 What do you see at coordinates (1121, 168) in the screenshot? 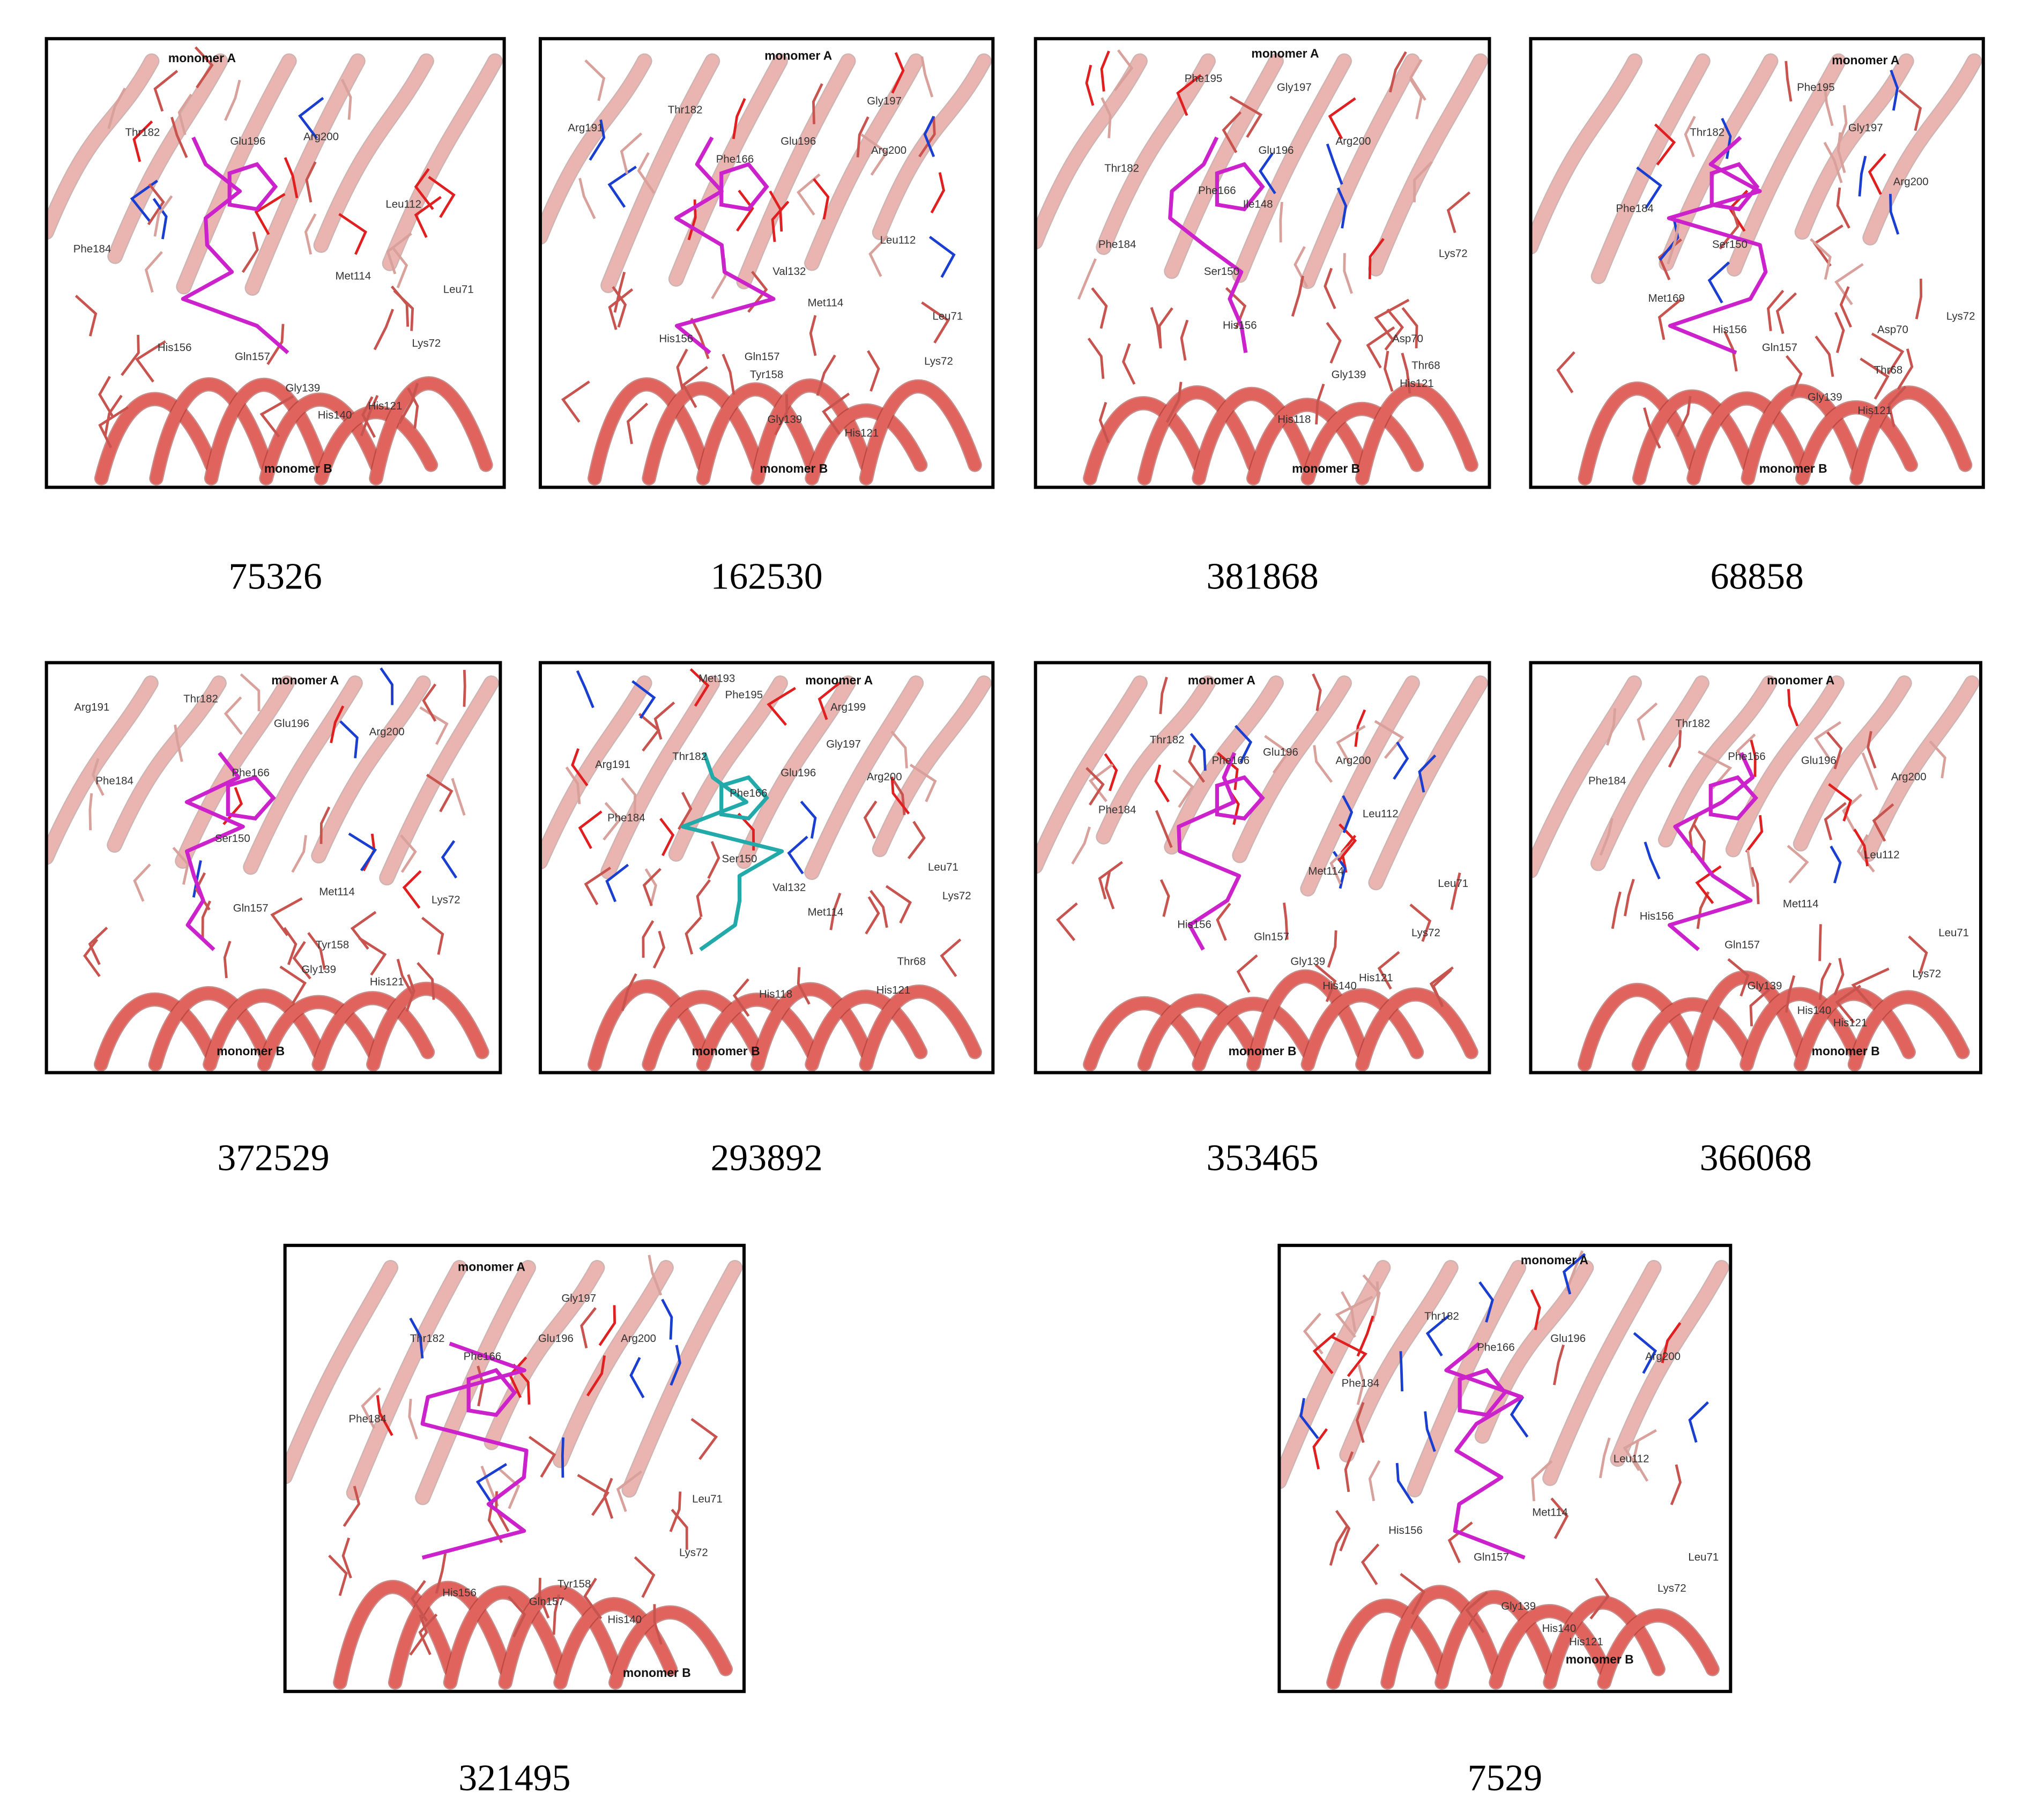
I see `residue-label: Thr182` at bounding box center [1121, 168].